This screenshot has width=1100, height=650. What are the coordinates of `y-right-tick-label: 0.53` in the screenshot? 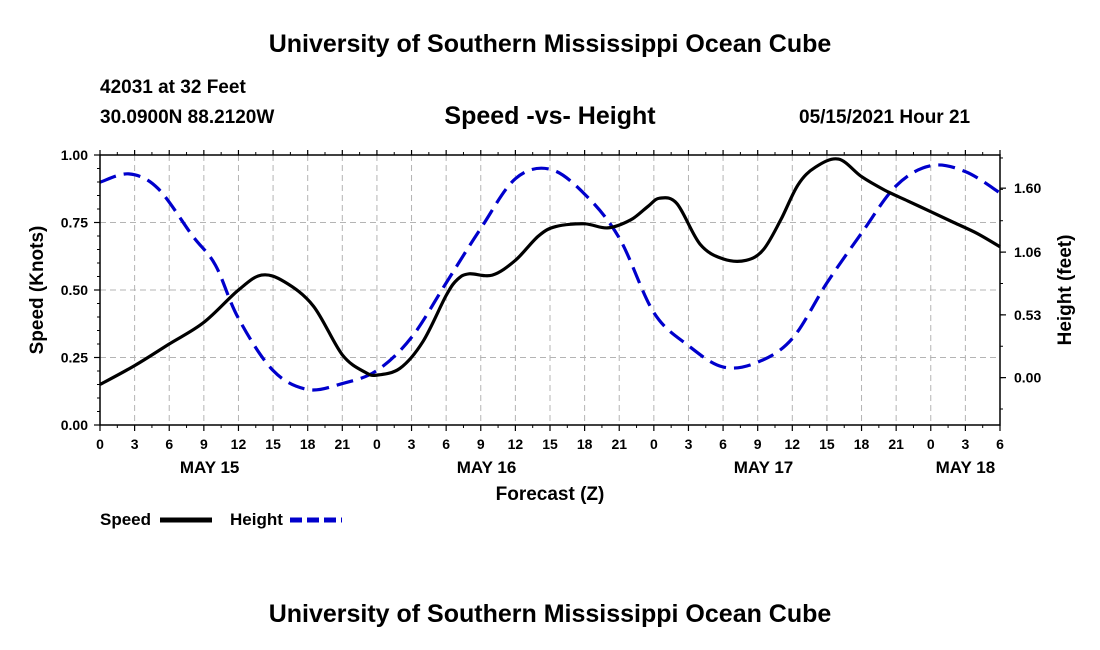 It's located at (1027, 315).